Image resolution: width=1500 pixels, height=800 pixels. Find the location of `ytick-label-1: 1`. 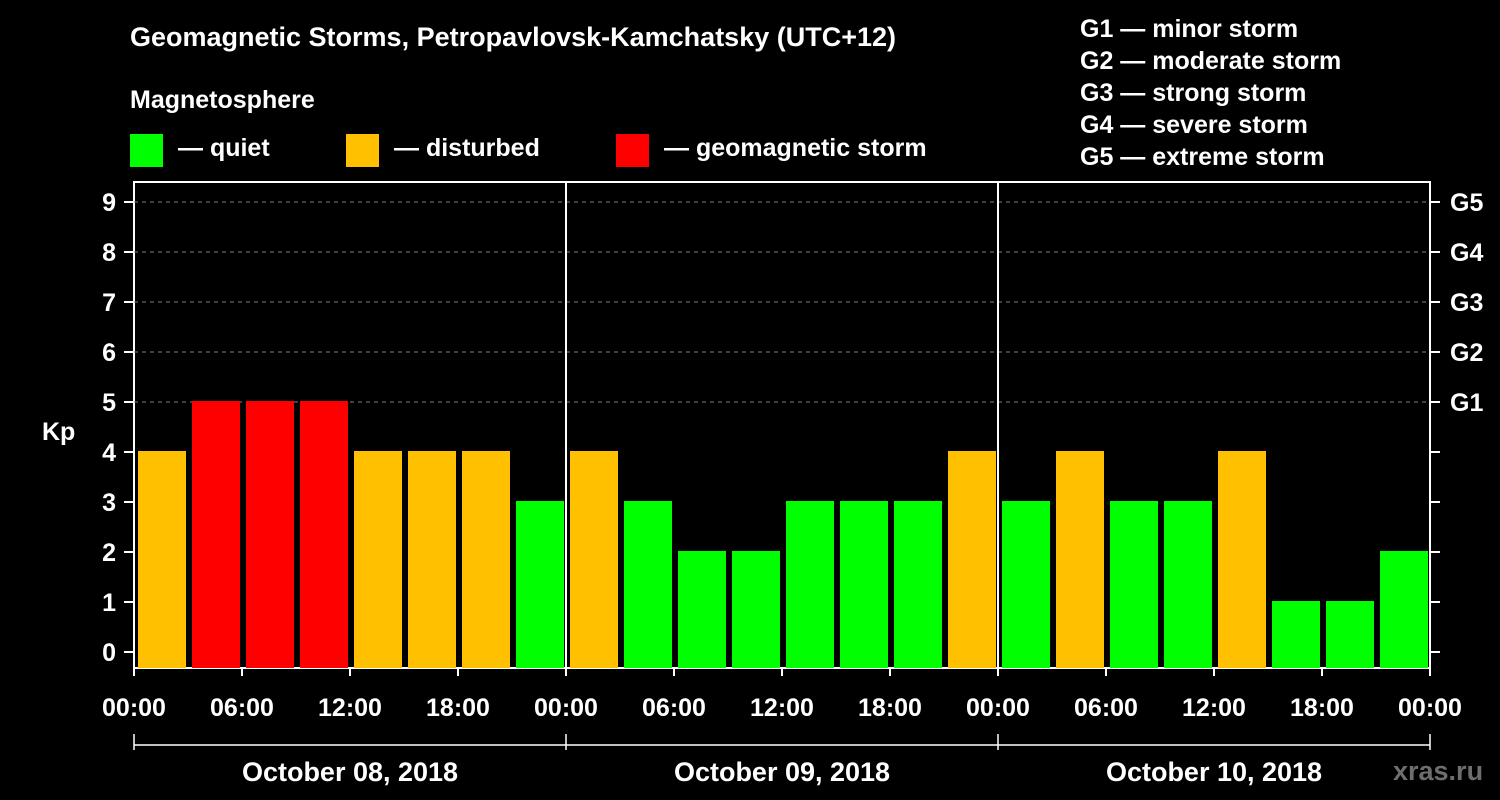

ytick-label-1: 1 is located at coordinates (109, 603).